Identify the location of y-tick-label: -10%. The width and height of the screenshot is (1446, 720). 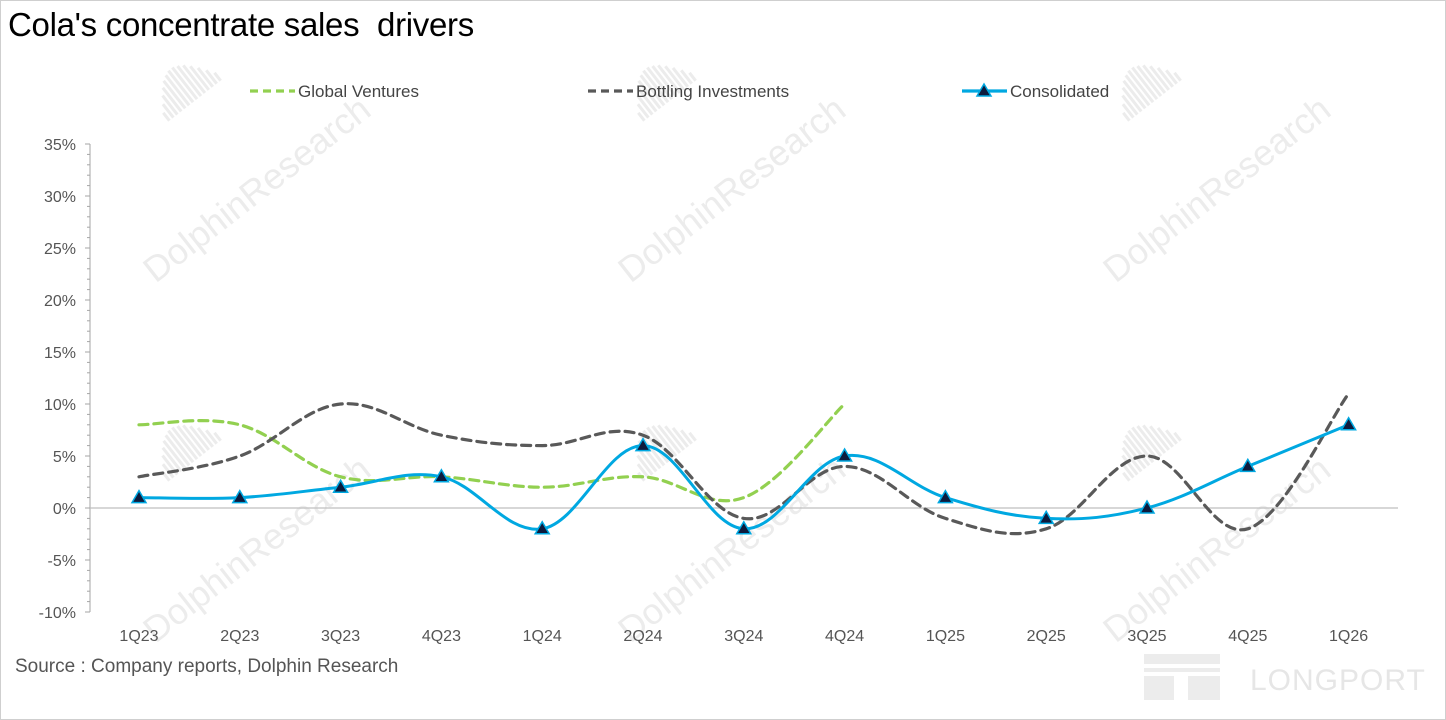
(57, 613).